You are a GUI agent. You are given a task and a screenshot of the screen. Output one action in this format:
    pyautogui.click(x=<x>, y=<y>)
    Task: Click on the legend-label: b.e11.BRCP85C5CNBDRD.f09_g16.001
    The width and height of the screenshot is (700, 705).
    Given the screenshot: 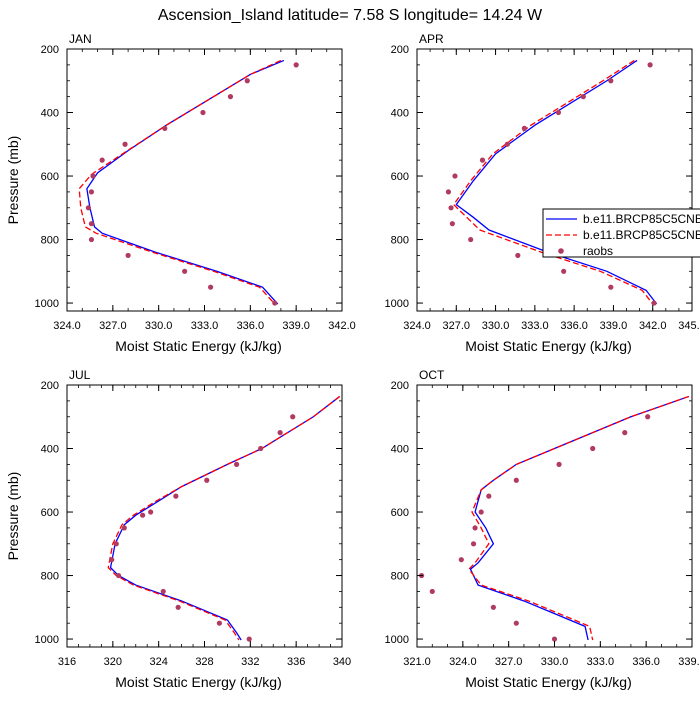 What is the action you would take?
    pyautogui.click(x=641, y=219)
    